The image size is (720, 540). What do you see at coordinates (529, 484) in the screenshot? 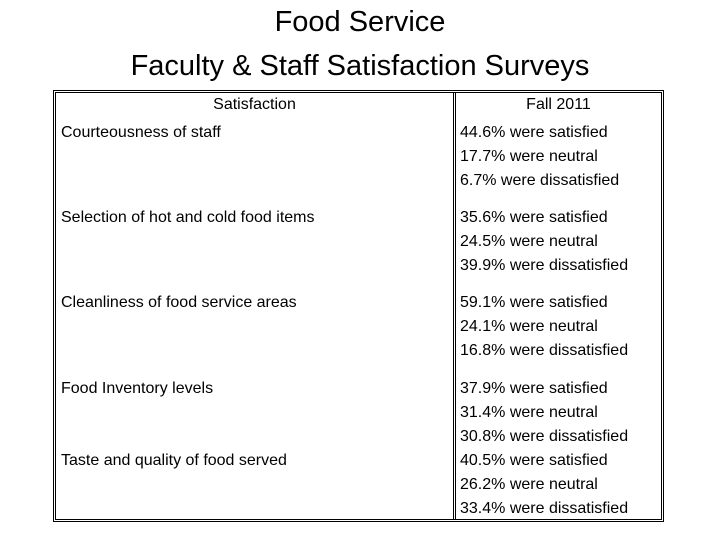
I see `result-line: 26.2% were neutral` at bounding box center [529, 484].